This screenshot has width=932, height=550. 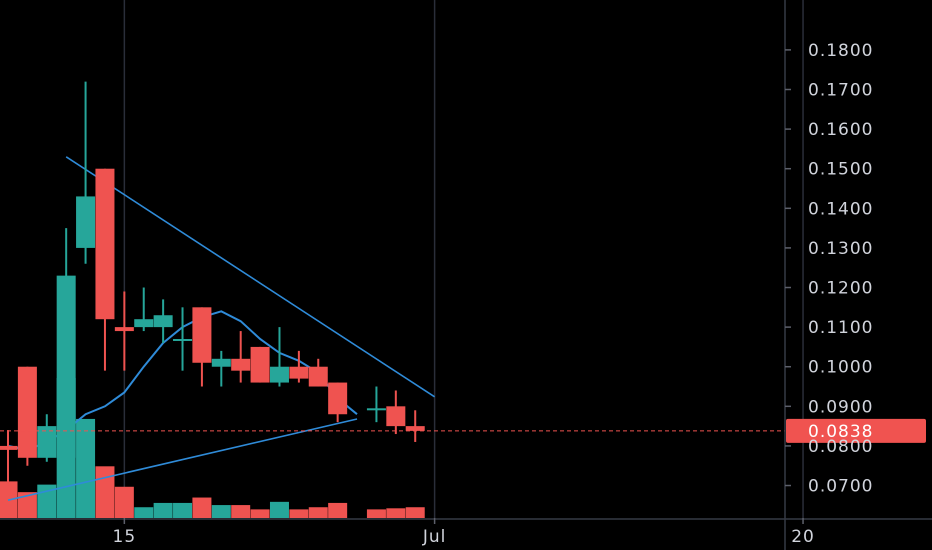 What do you see at coordinates (840, 487) in the screenshot?
I see `y-tick-label: 0.0700` at bounding box center [840, 487].